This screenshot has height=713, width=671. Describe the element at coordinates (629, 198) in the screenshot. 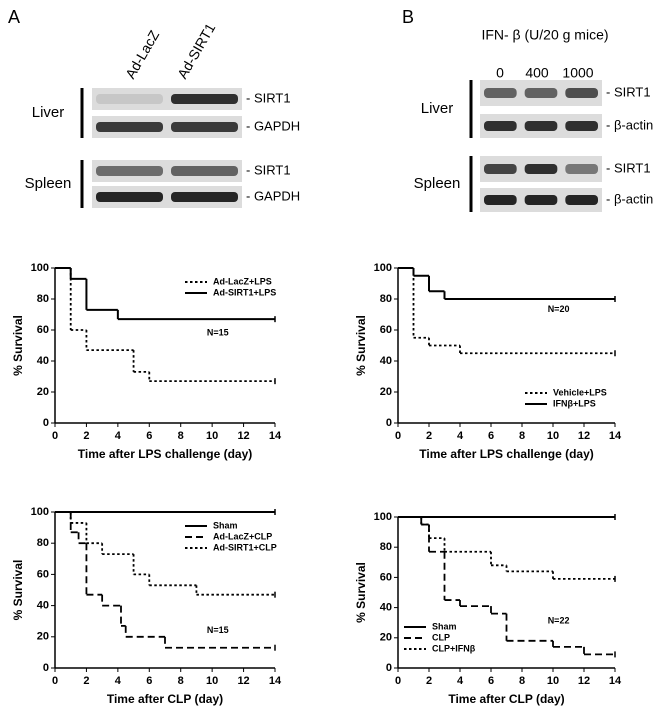

I see `protein-label: - β-actin` at that location.